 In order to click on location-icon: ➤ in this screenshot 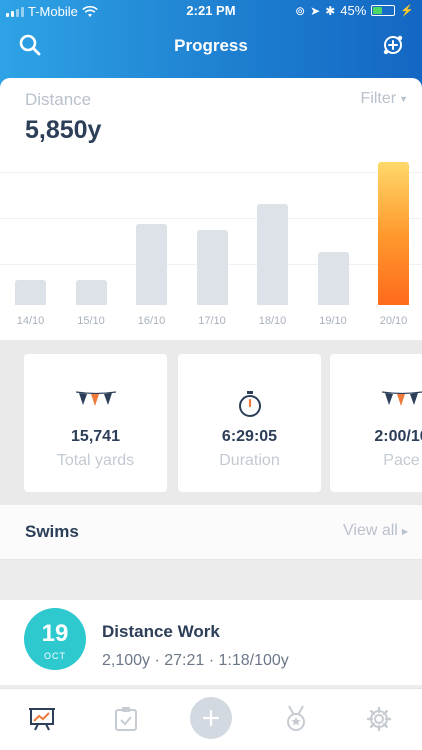, I will do `click(315, 10)`.